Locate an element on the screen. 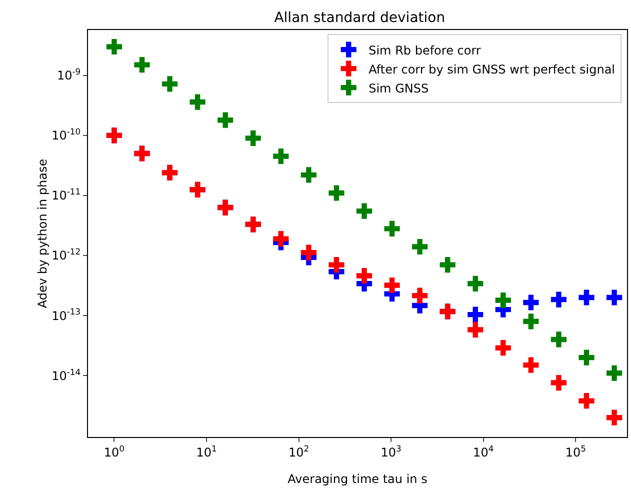 The image size is (631, 494). y-tick-label: 10$^{-11}$ is located at coordinates (66, 194).